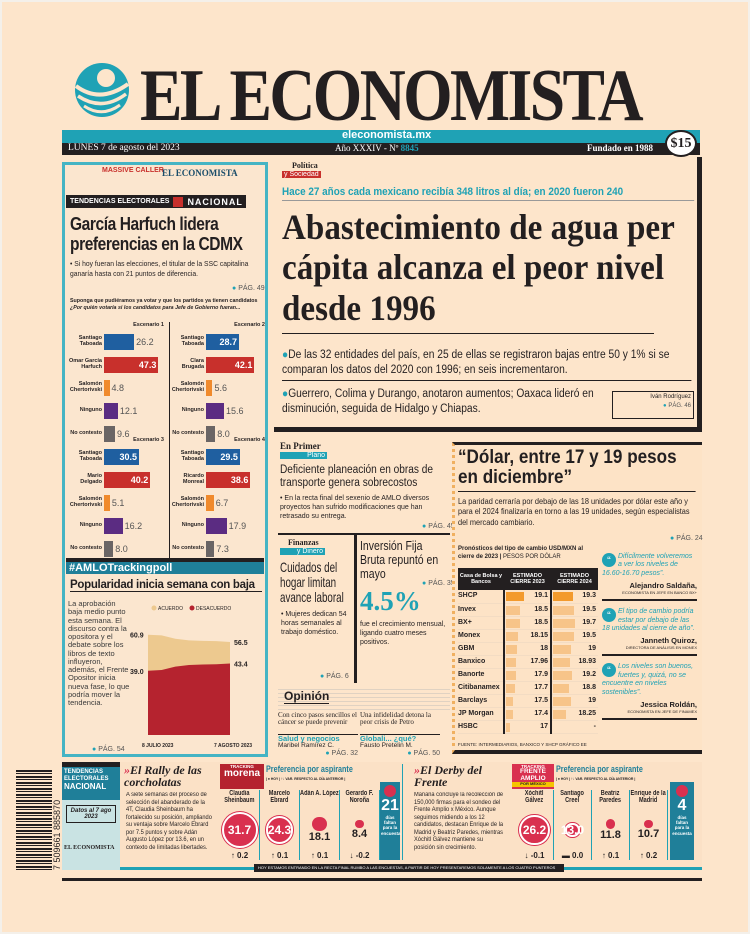 This screenshot has width=750, height=934. What do you see at coordinates (661, 648) in the screenshot?
I see `quote-role: DIRECTORA DE ANÁLISIS EN MONEX` at bounding box center [661, 648].